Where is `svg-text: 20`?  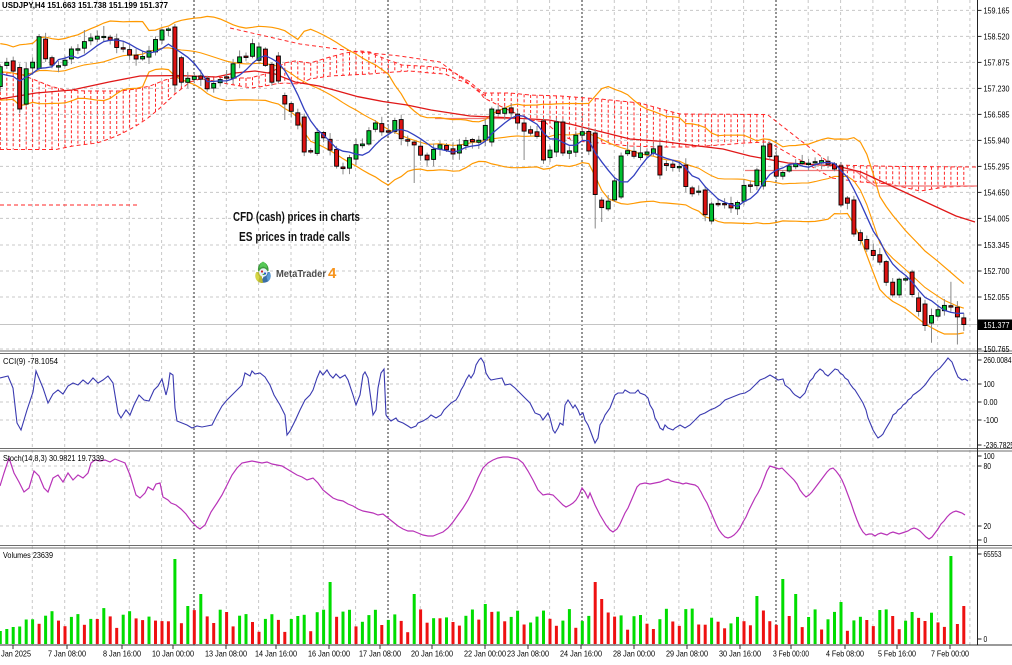
svg-text: 20 is located at coordinates (988, 526).